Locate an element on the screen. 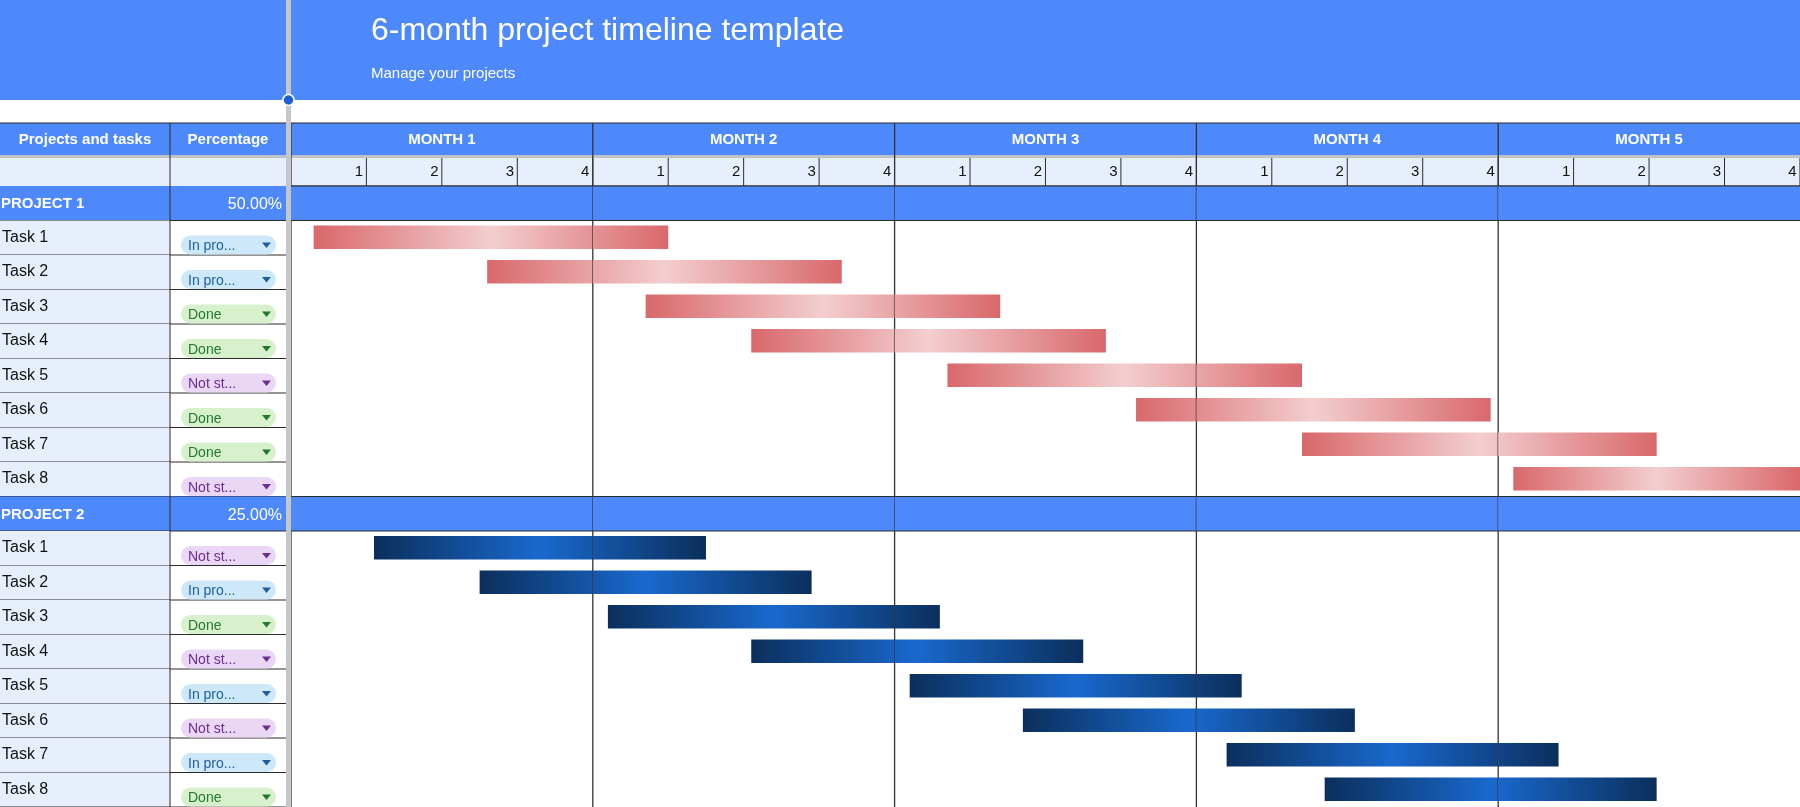 The width and height of the screenshot is (1800, 807). text: 6-month project timeline template is located at coordinates (608, 29).